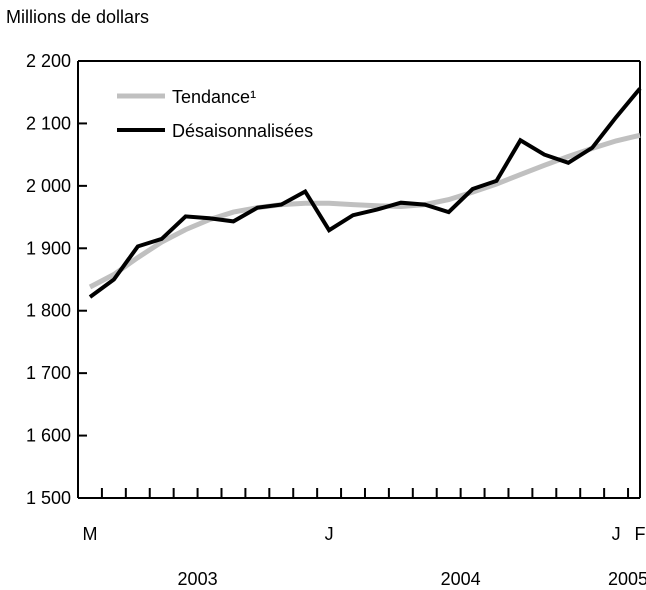 Image resolution: width=646 pixels, height=590 pixels. I want to click on y-tick-label: 2 200, so click(48, 61).